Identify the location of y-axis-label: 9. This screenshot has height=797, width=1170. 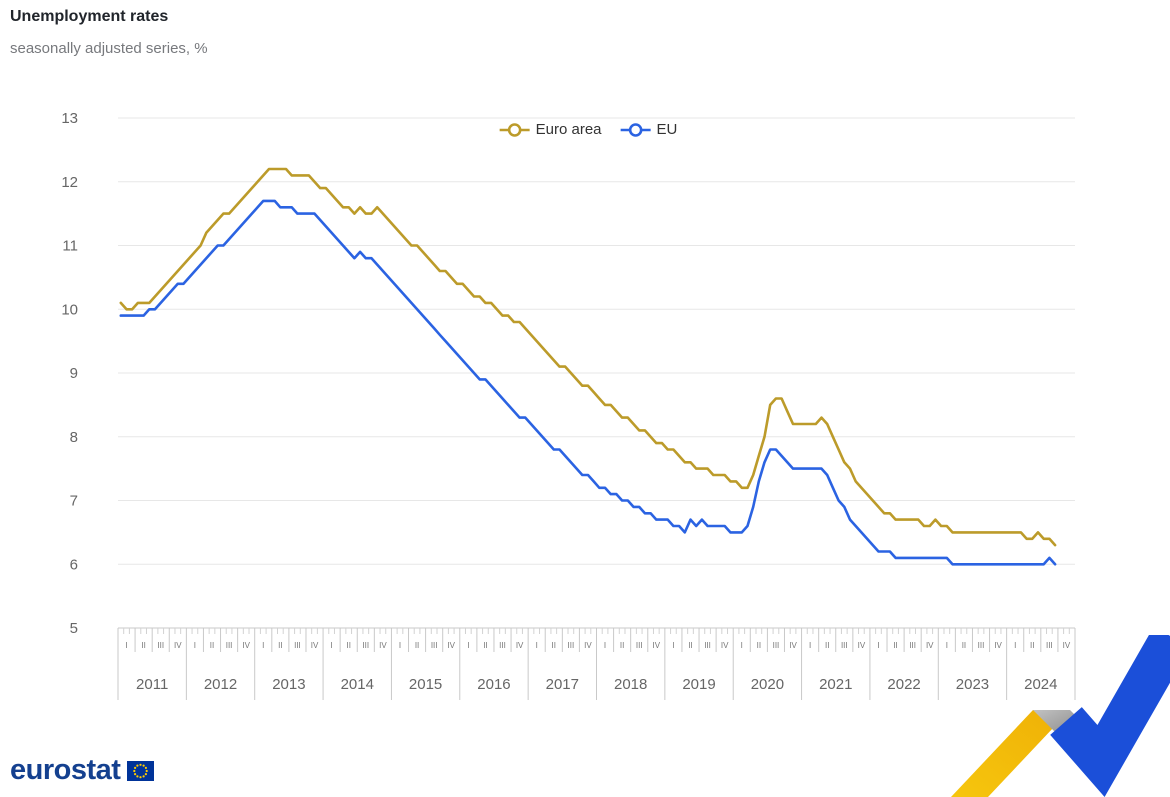
(74, 373).